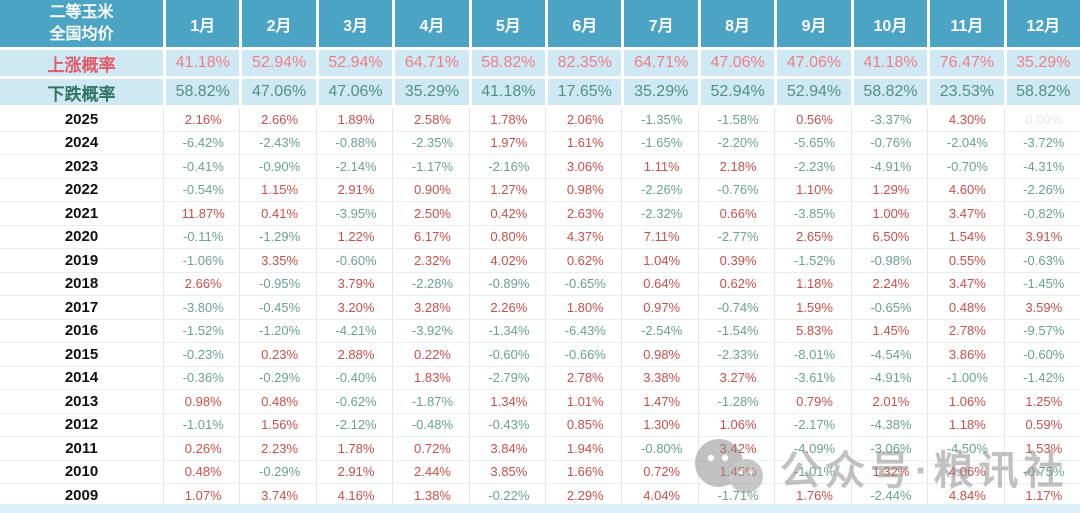 The height and width of the screenshot is (513, 1080). Describe the element at coordinates (277, 307) in the screenshot. I see `value-cell: -0.45%` at that location.